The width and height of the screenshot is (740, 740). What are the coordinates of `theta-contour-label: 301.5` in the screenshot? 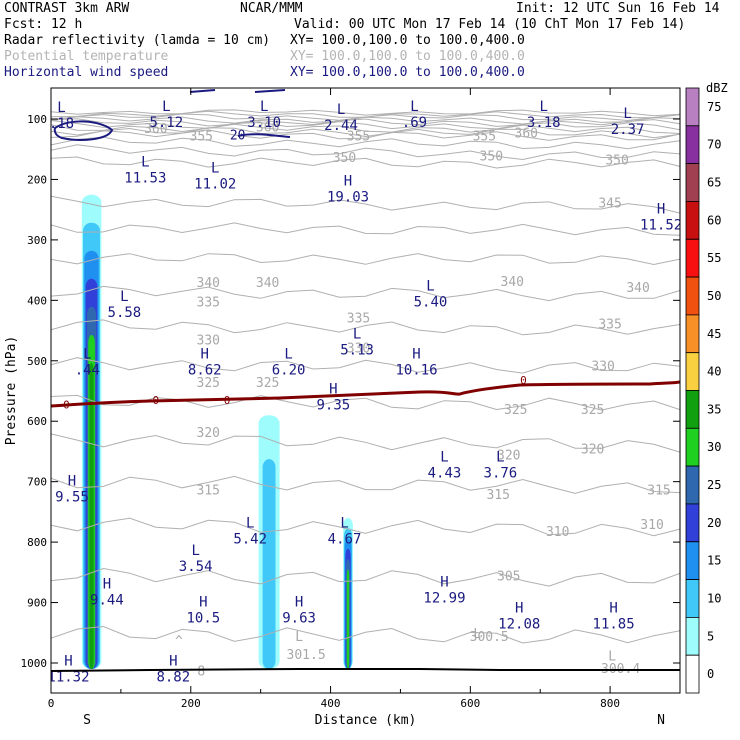 It's located at (306, 655).